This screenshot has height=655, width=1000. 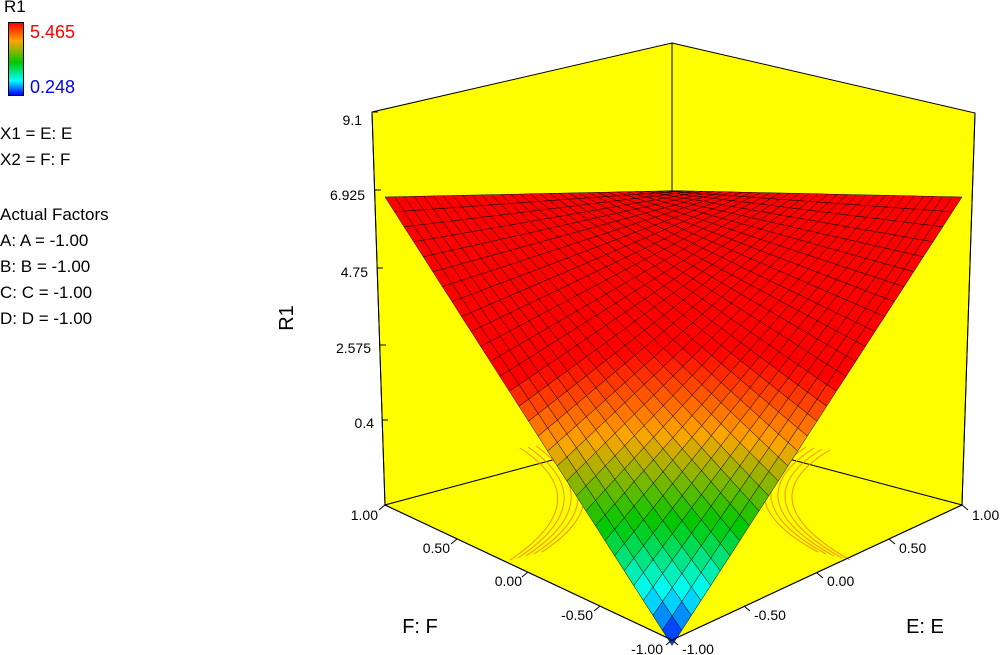 I want to click on e-axis-ticks, so click(x=820, y=575).